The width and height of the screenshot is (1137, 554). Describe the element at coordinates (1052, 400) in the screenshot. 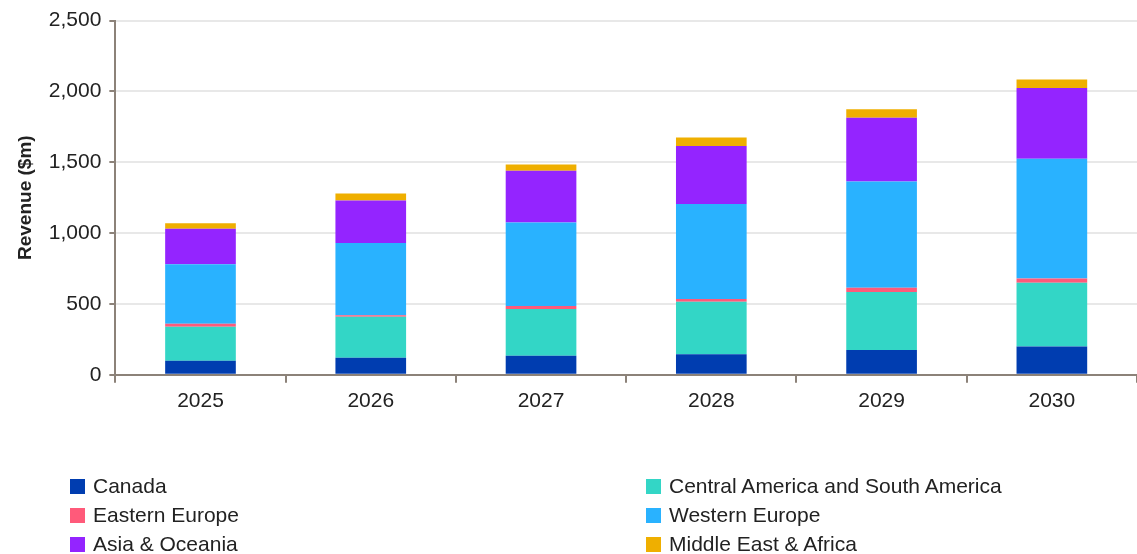

I see `x-tick-label: 2030` at that location.